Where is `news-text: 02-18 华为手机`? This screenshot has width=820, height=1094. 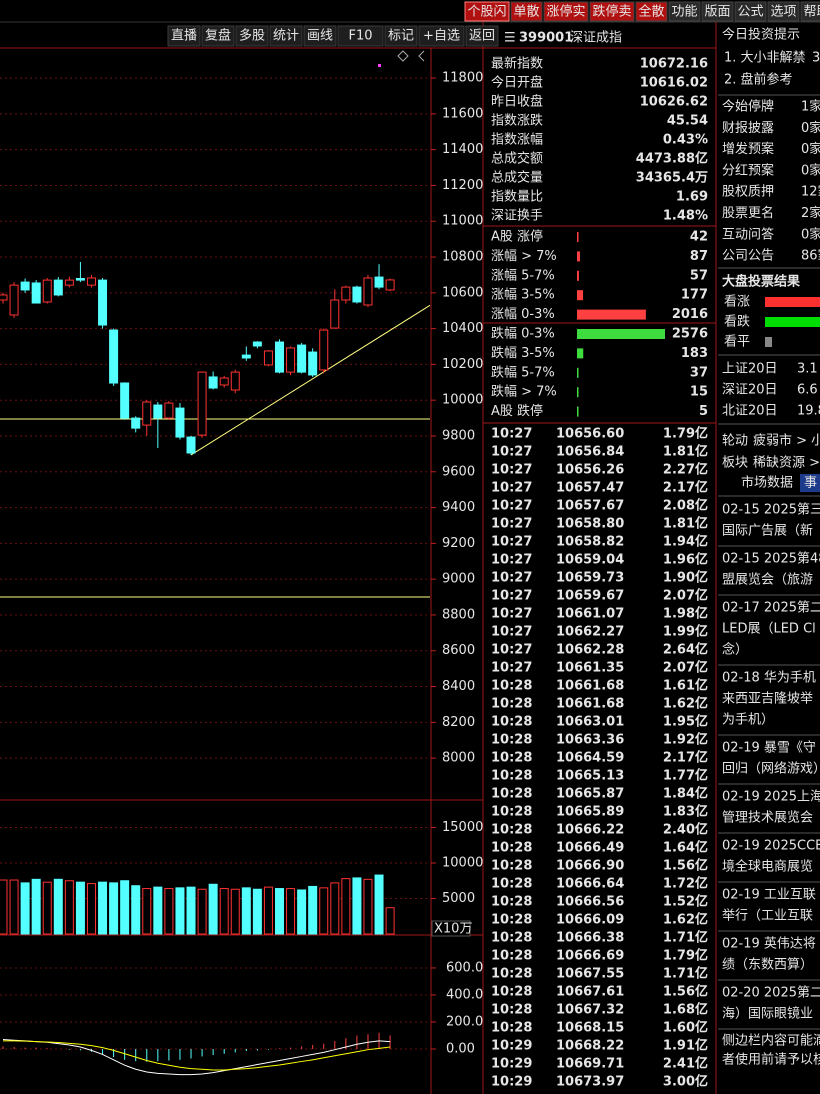
news-text: 02-18 华为手机 is located at coordinates (769, 678).